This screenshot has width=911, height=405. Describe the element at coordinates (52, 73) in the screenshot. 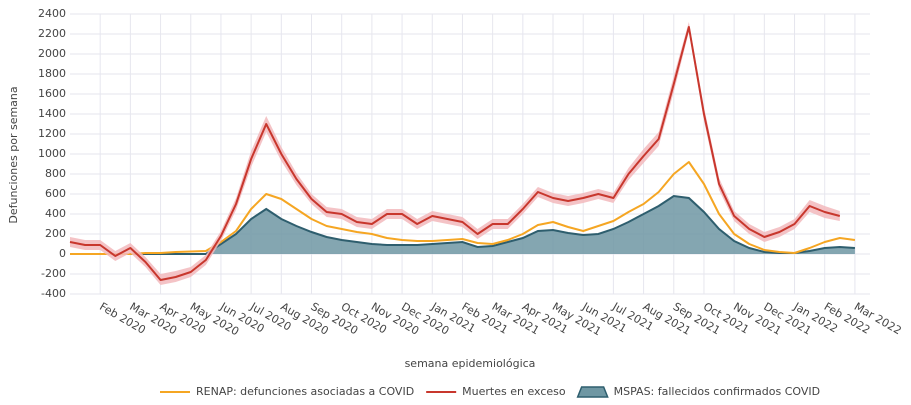

I see `y-tick-label: 1800` at that location.